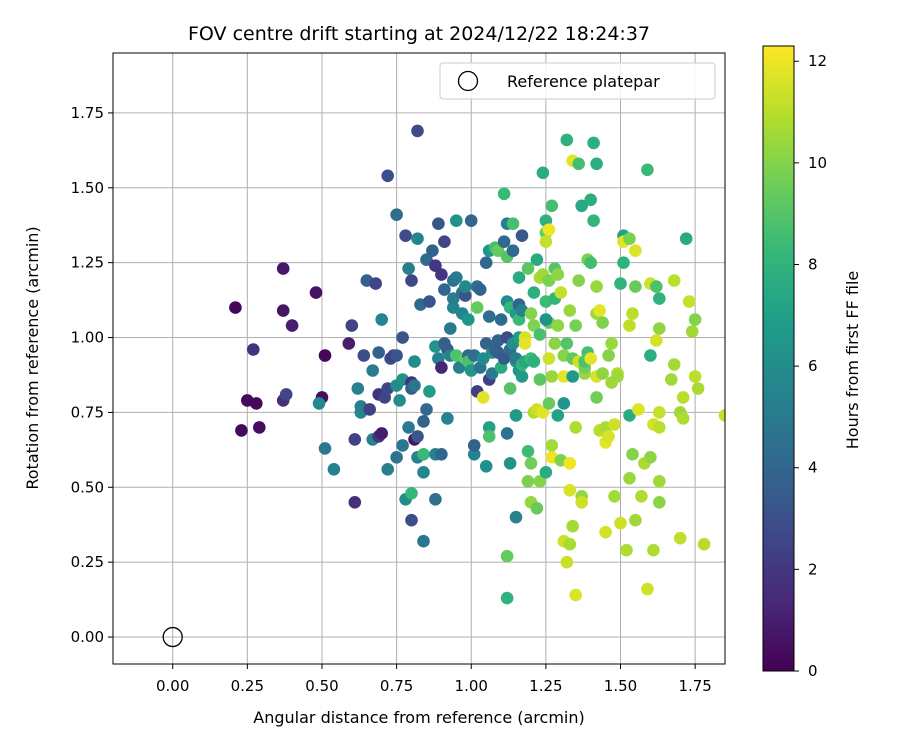 The height and width of the screenshot is (750, 900). What do you see at coordinates (87, 263) in the screenshot?
I see `y-tick-label: 1.25` at bounding box center [87, 263].